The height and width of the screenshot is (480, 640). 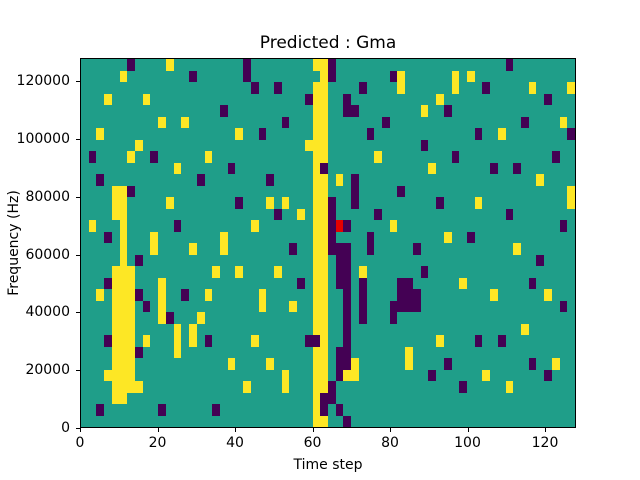 What do you see at coordinates (467, 443) in the screenshot?
I see `x-tick-label: 100` at bounding box center [467, 443].